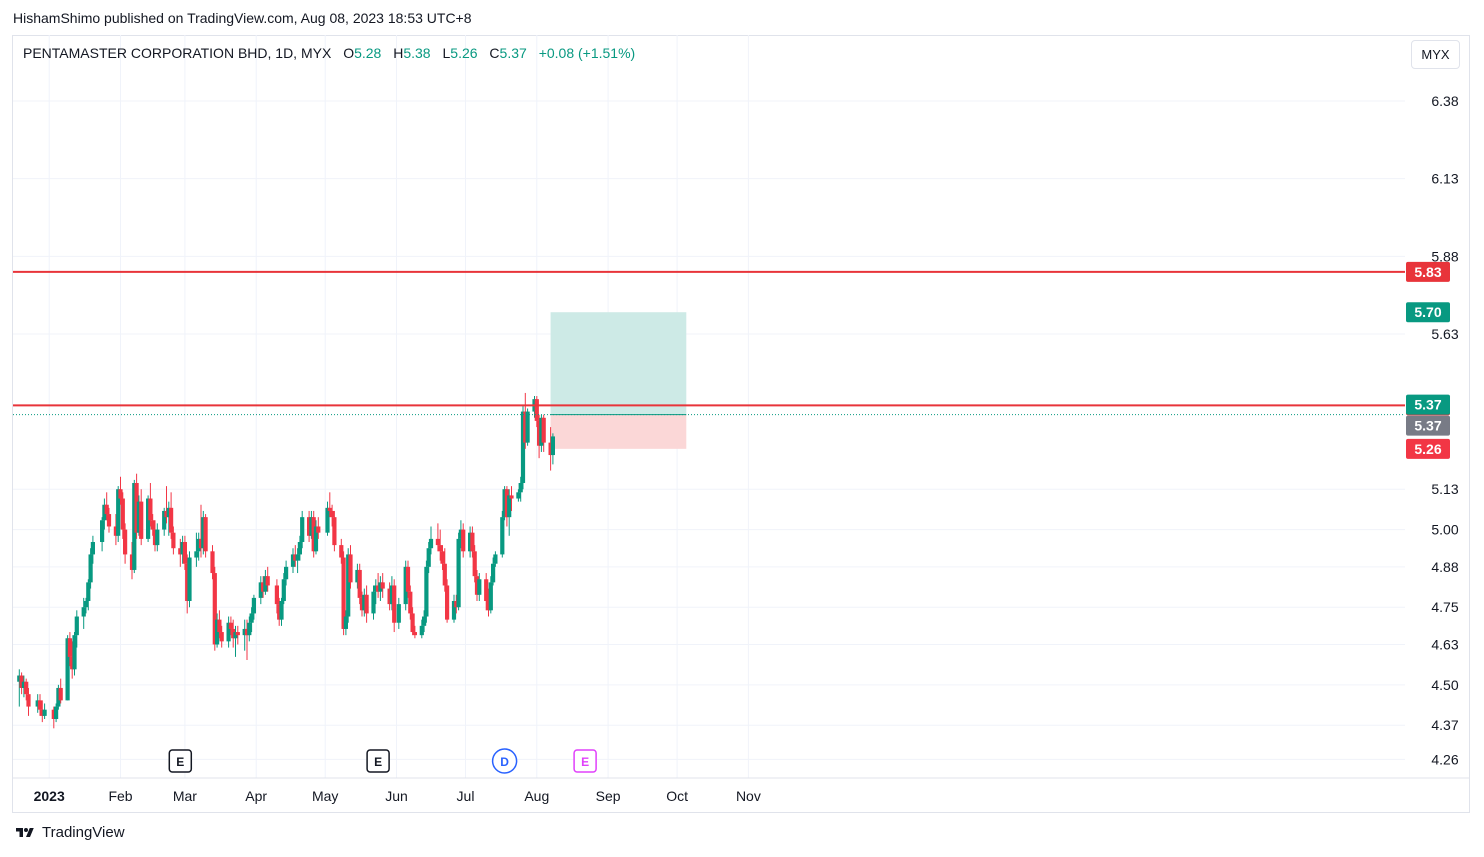 The image size is (1484, 857). What do you see at coordinates (608, 796) in the screenshot?
I see `x-tick-label: Sep` at bounding box center [608, 796].